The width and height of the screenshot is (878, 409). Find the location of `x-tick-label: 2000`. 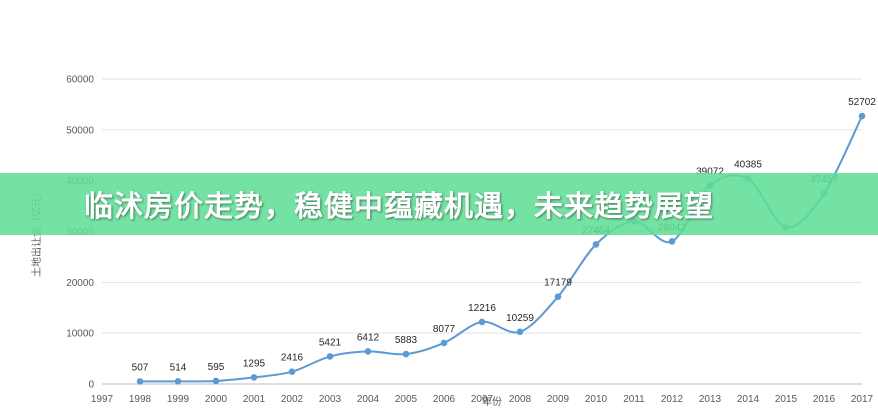

x-tick-label: 2000 is located at coordinates (216, 399).